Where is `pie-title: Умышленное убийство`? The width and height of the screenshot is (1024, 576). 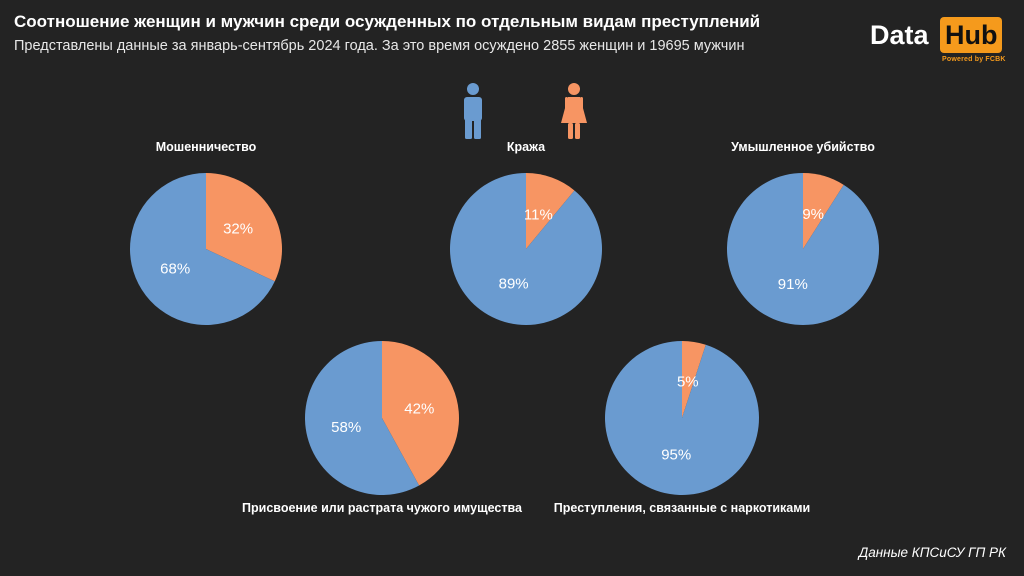 pie-title: Умышленное убийство is located at coordinates (803, 147).